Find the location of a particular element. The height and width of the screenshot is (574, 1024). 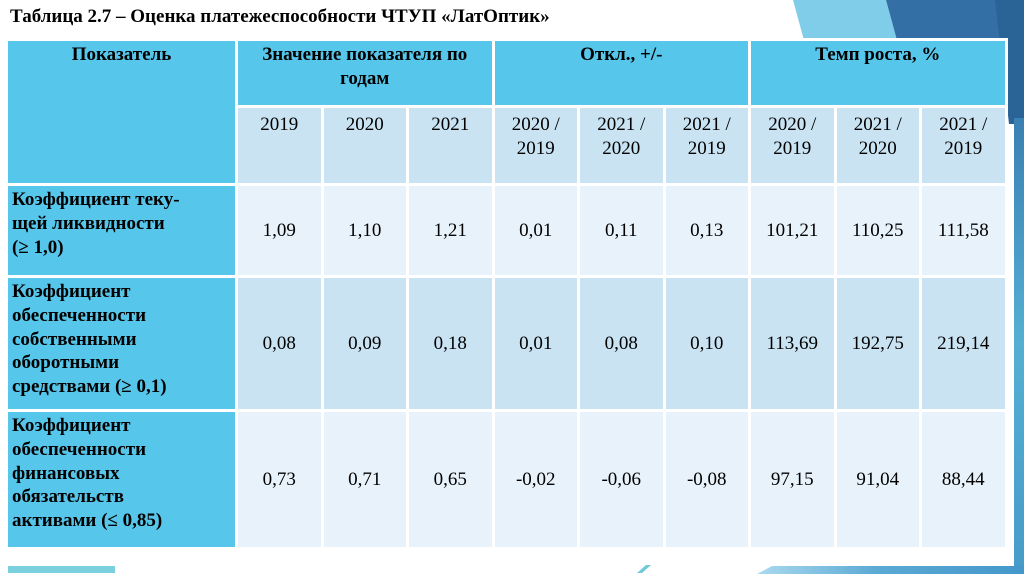

value-cell: 0,11 is located at coordinates (621, 230).